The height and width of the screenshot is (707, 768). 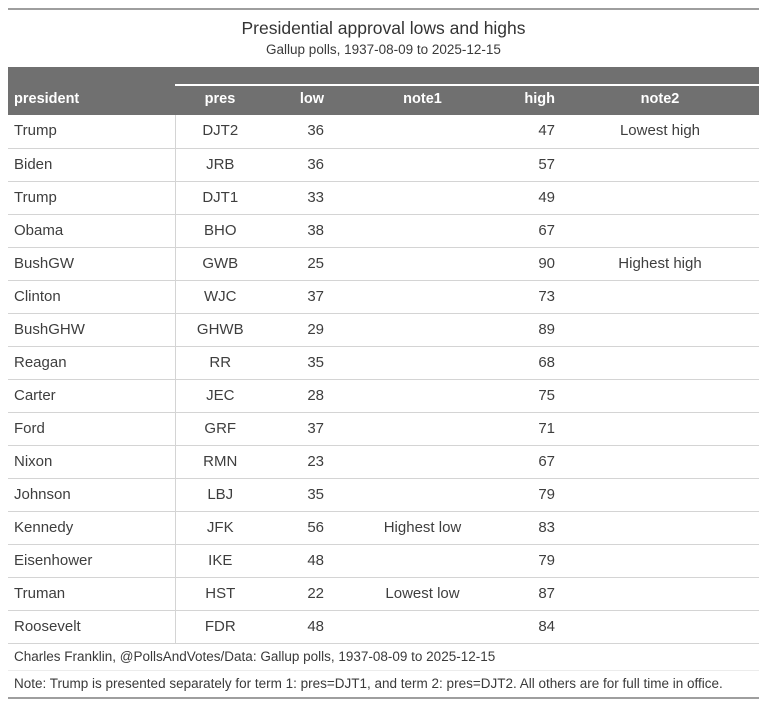 I want to click on cell-president: BushGW, so click(x=92, y=264).